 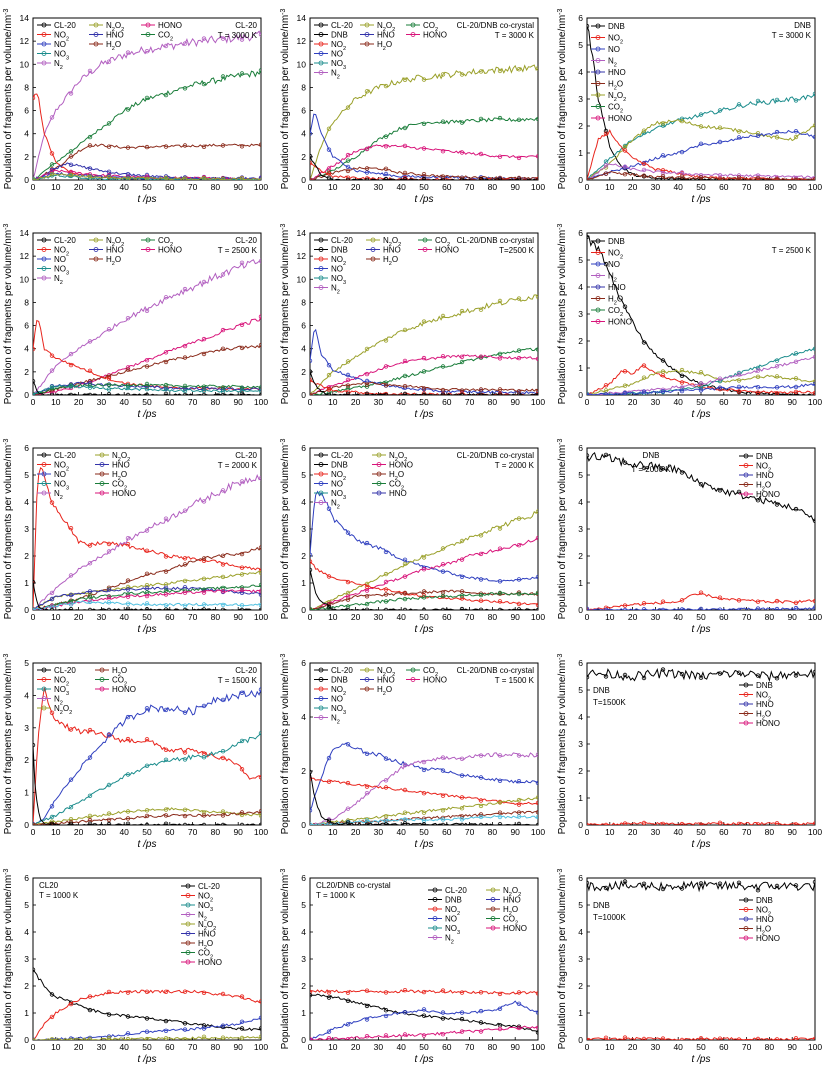 What do you see at coordinates (563, 959) in the screenshot?
I see `y-axis-label: Population of fragments per volume/nm-3` at bounding box center [563, 959].